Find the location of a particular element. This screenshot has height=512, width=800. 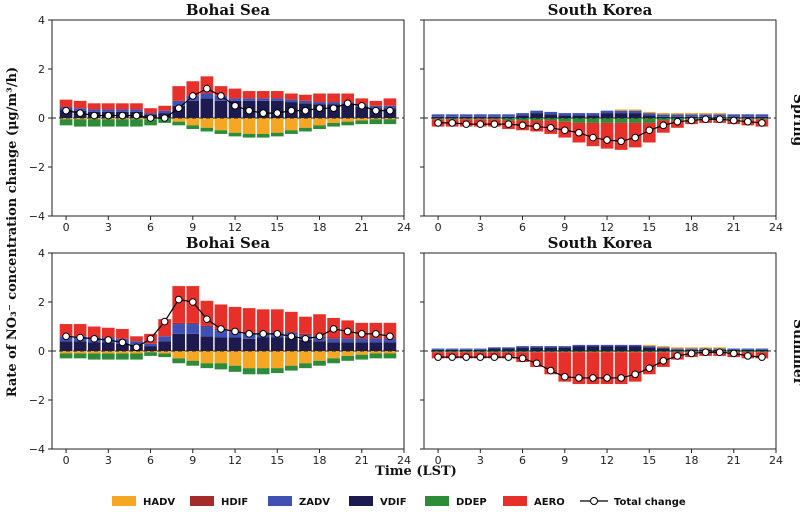

bars is located at coordinates (600, 129).